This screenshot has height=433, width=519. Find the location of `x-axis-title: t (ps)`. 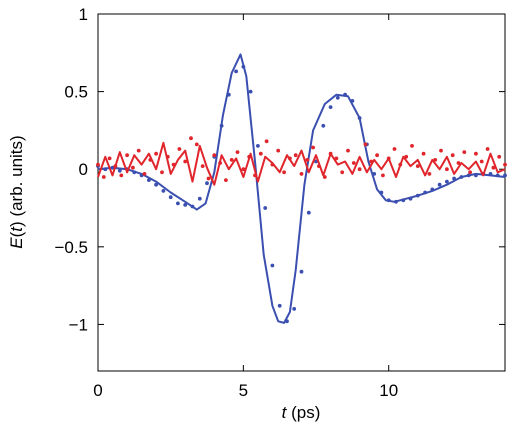

x-axis-title: t (ps) is located at coordinates (301, 412).